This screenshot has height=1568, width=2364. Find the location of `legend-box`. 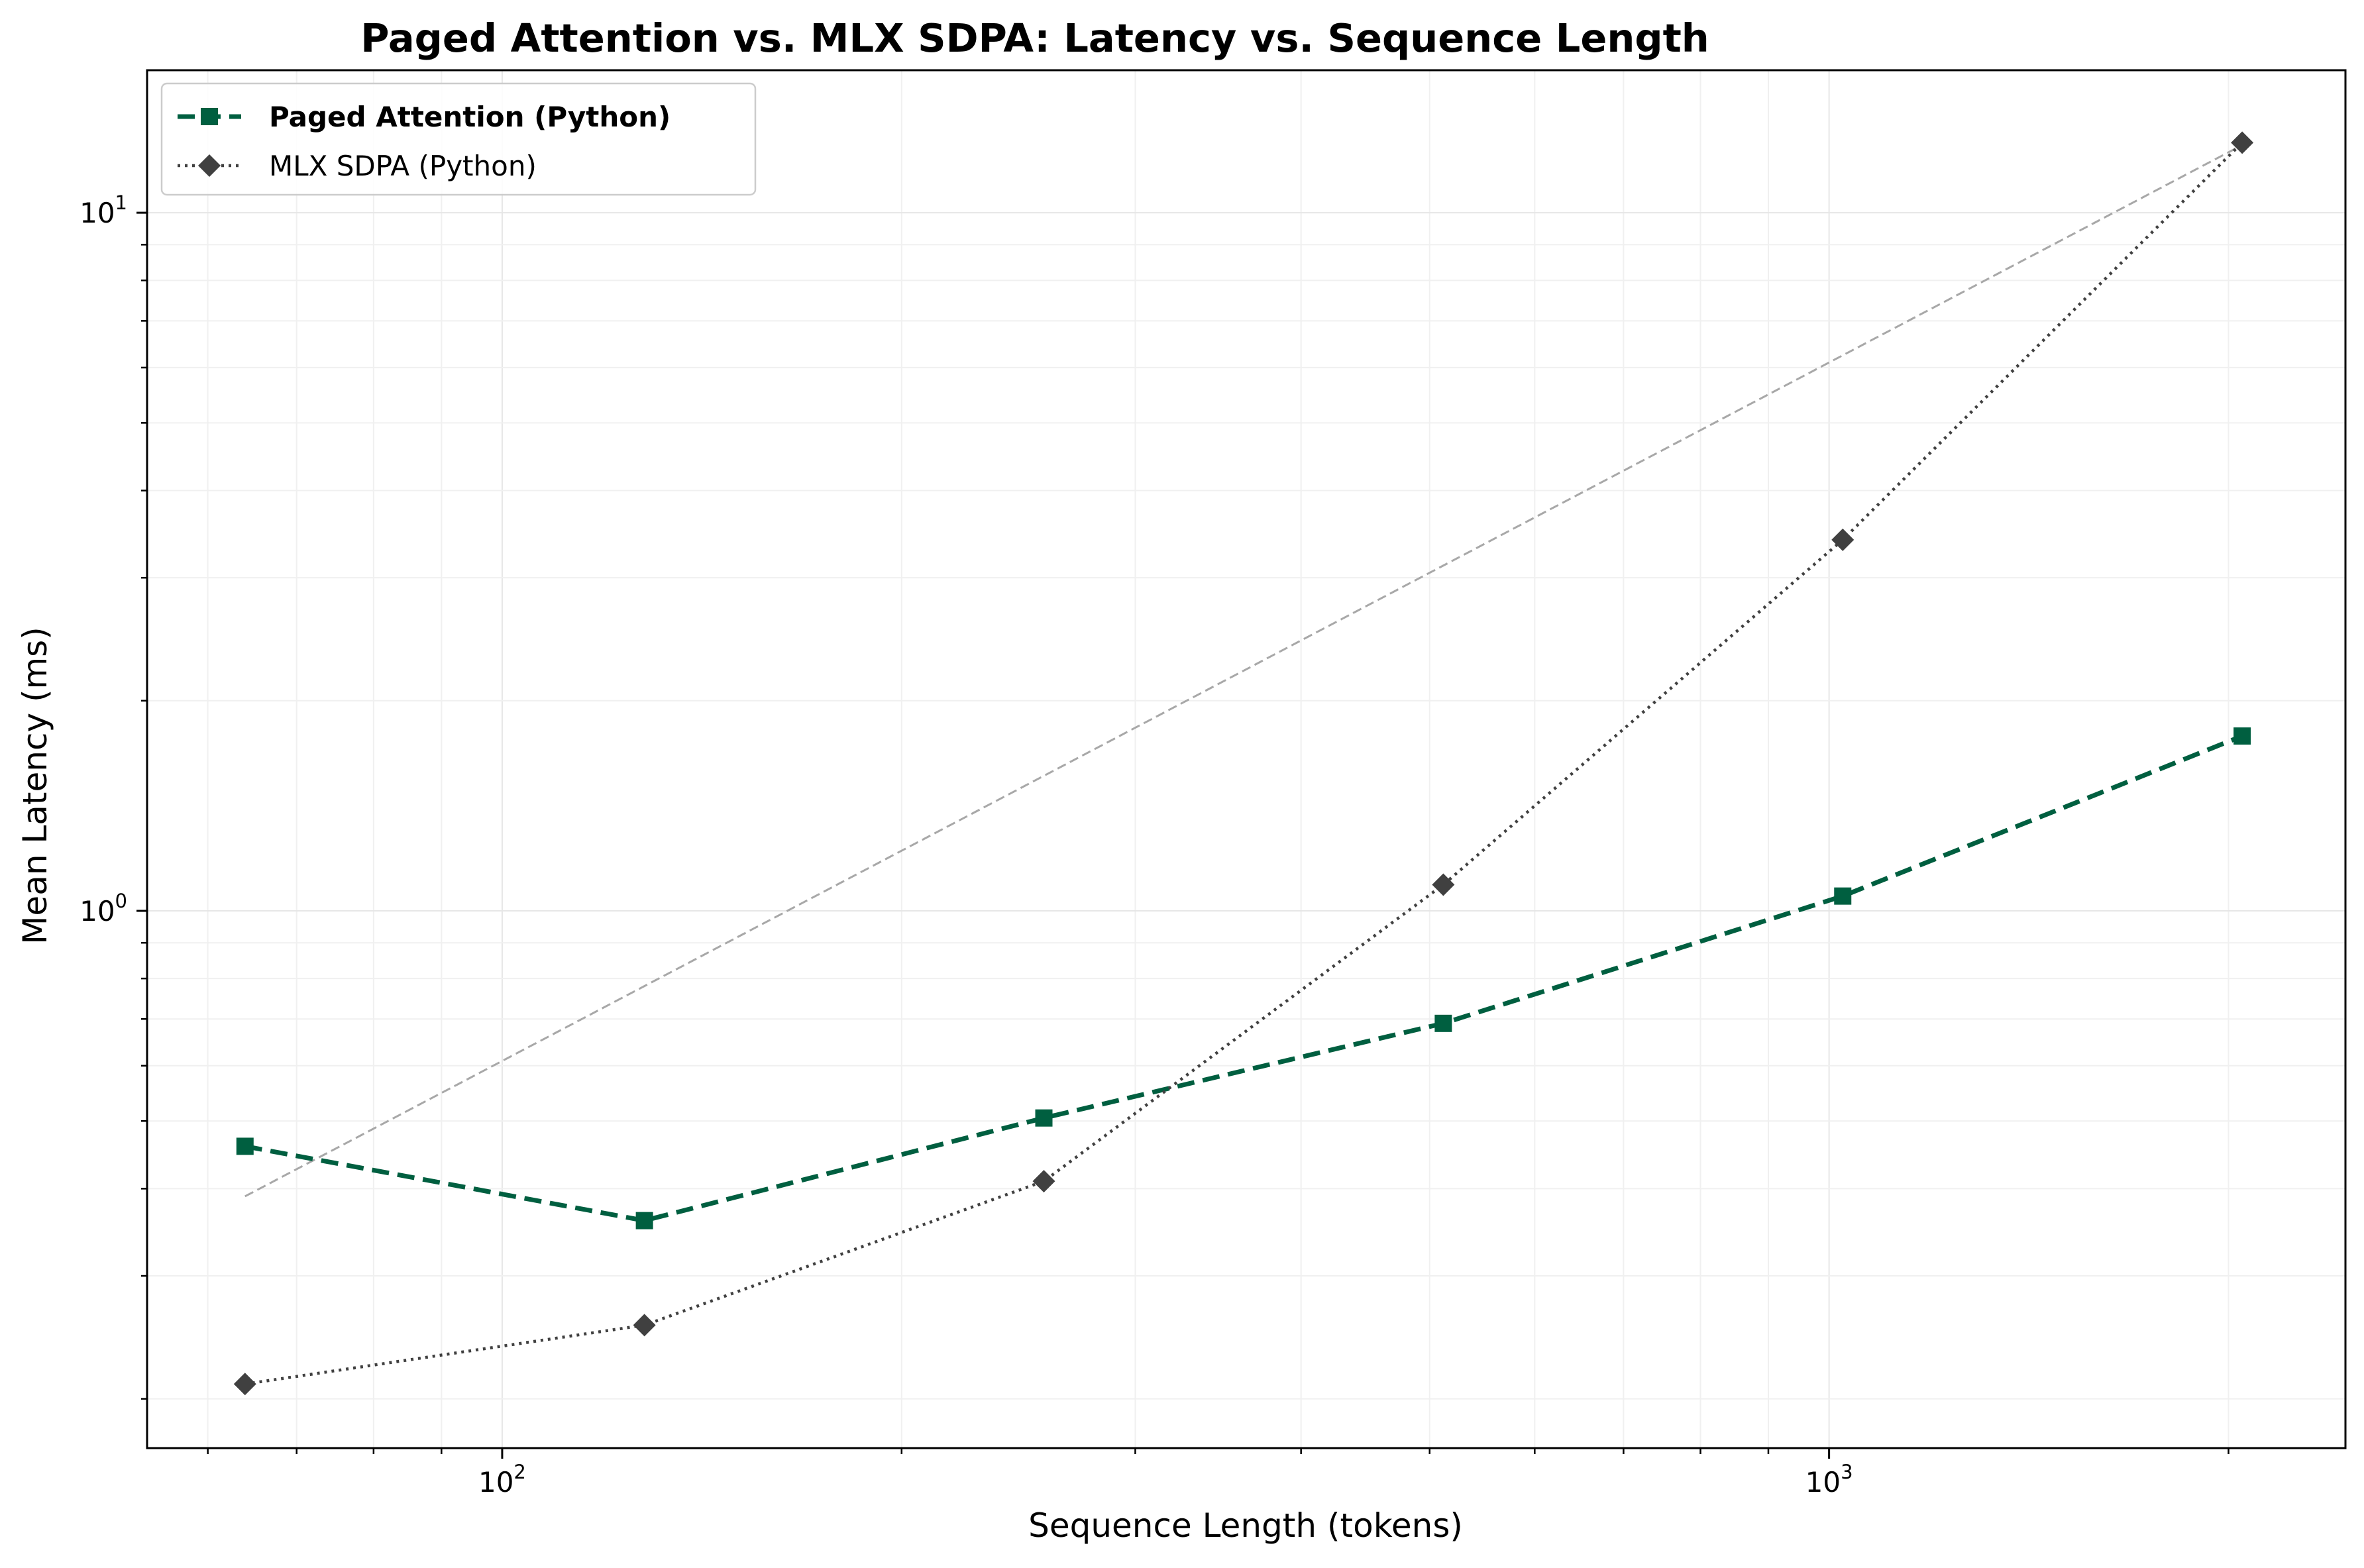

legend-box is located at coordinates (458, 139).